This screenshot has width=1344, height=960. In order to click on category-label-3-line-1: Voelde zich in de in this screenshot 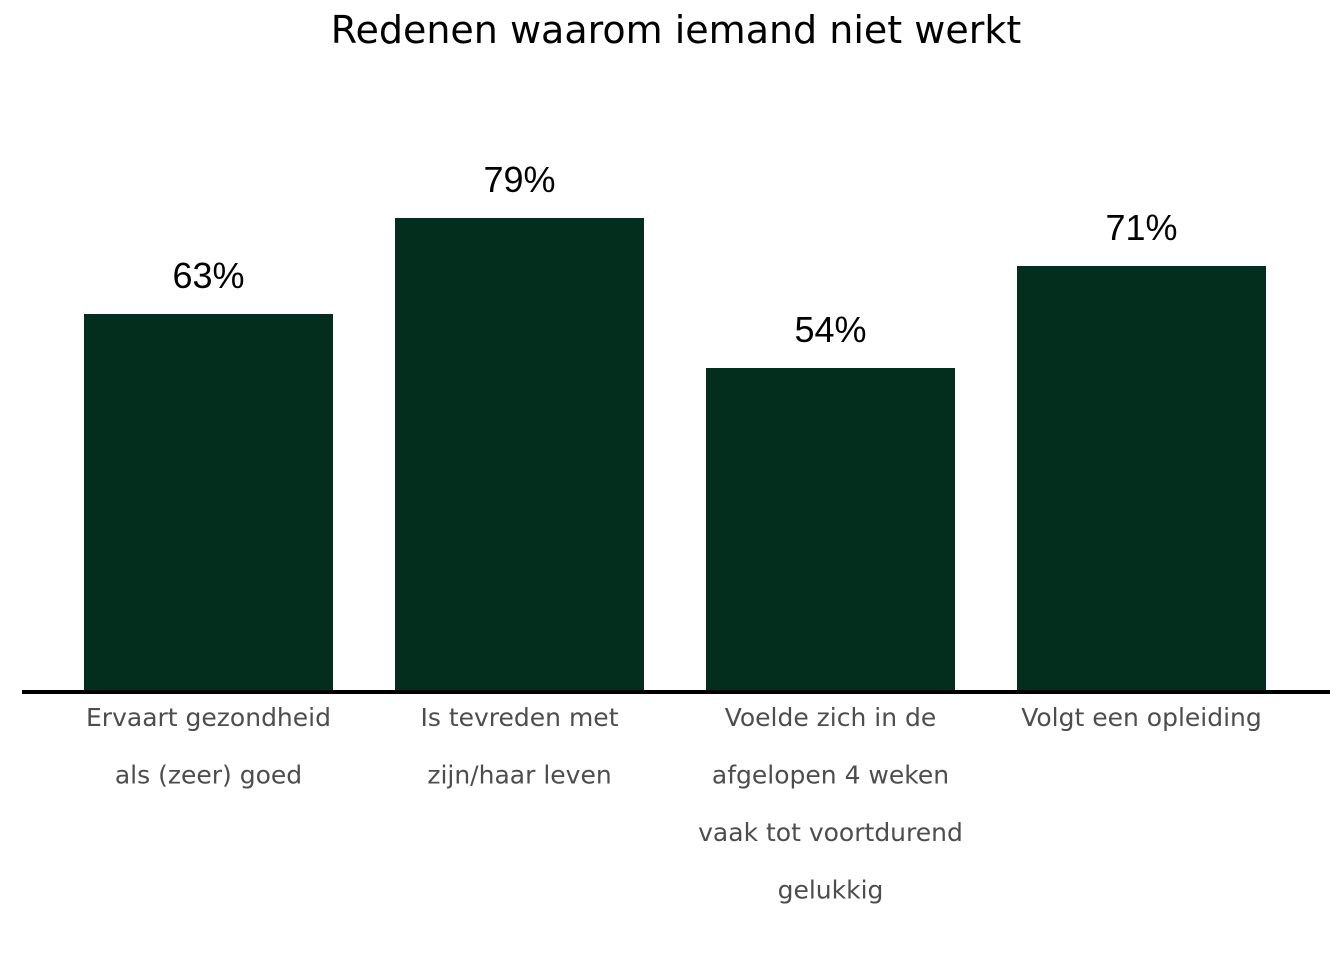, I will do `click(831, 717)`.